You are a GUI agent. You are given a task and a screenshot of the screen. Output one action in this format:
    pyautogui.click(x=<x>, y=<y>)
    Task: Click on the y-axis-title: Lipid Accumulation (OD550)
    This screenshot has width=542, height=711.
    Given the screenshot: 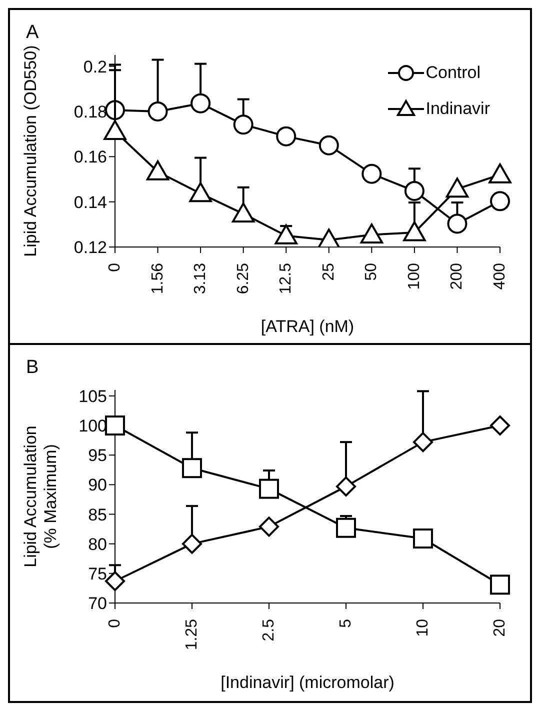 What is the action you would take?
    pyautogui.click(x=30, y=151)
    